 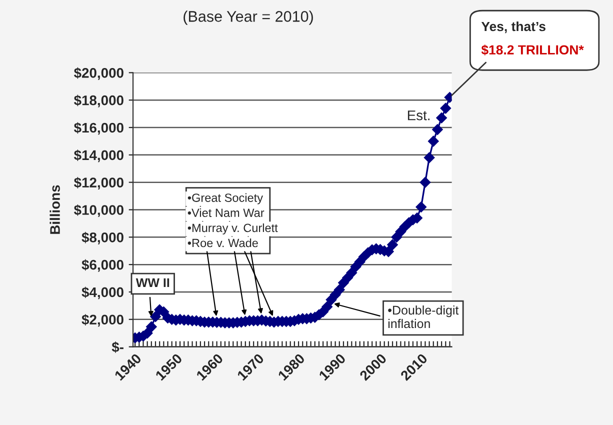 What do you see at coordinates (99, 156) in the screenshot?
I see `y-tick-label: $14,000` at bounding box center [99, 156].